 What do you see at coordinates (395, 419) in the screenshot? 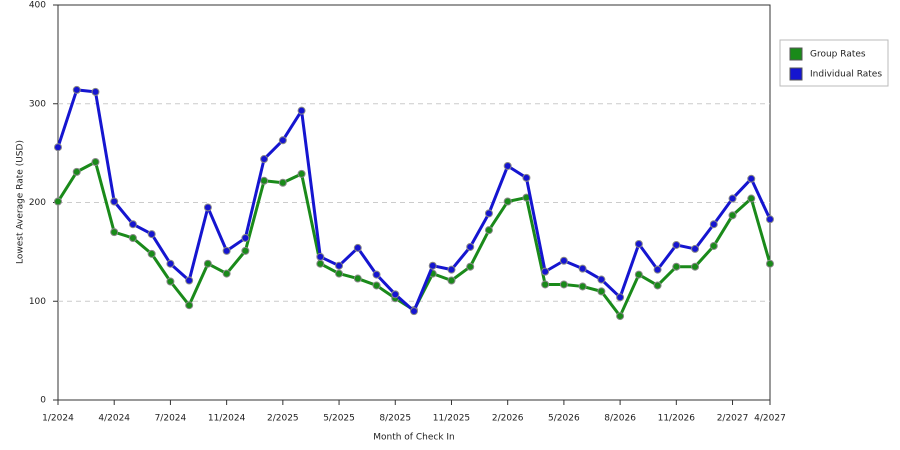
I see `x-tick-label: 8/2025` at bounding box center [395, 419].